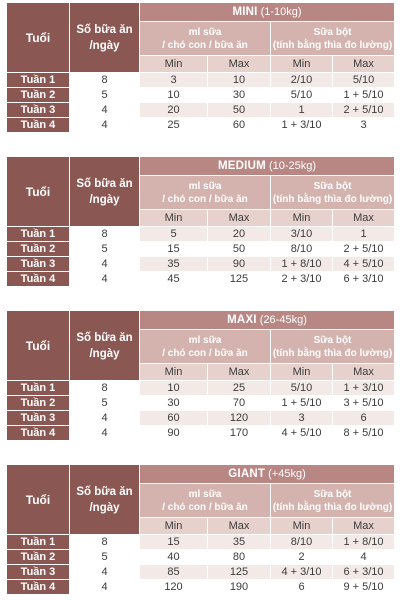 The width and height of the screenshot is (400, 600). I want to click on size-title: GIANT (+45kg), so click(267, 474).